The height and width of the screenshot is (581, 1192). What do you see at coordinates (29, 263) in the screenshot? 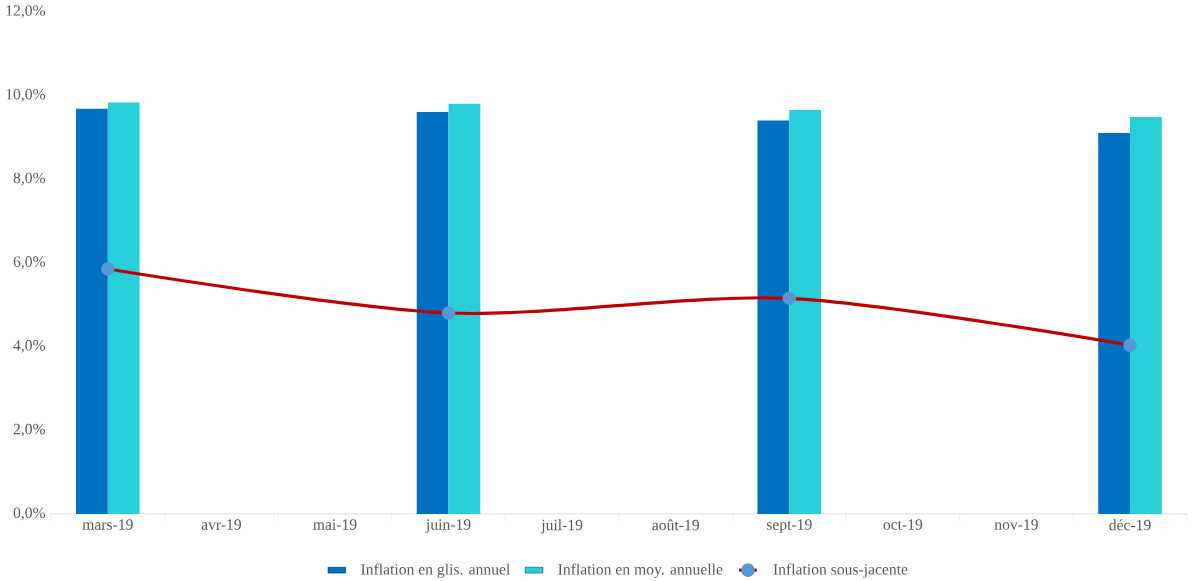
I see `y-tick-label: 6,0%` at bounding box center [29, 263].